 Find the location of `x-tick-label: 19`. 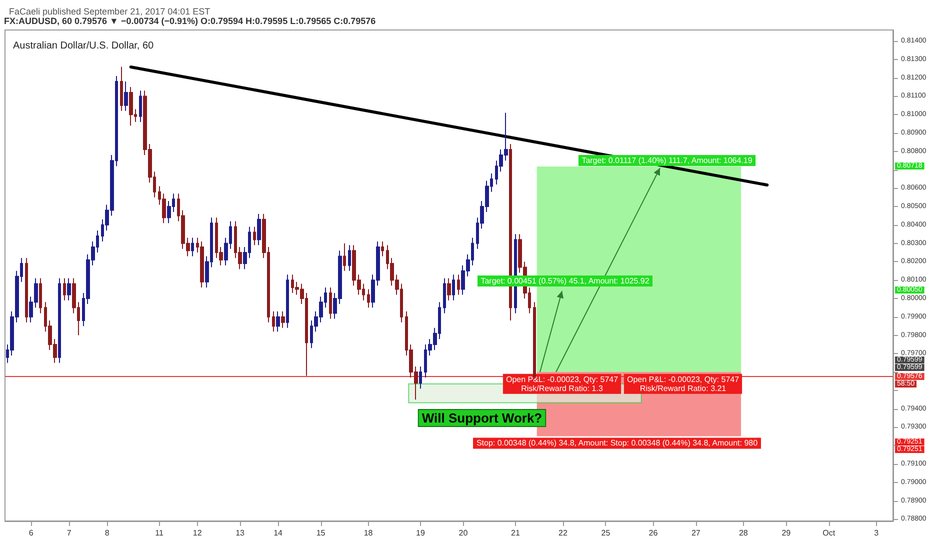

x-tick-label: 19 is located at coordinates (421, 533).